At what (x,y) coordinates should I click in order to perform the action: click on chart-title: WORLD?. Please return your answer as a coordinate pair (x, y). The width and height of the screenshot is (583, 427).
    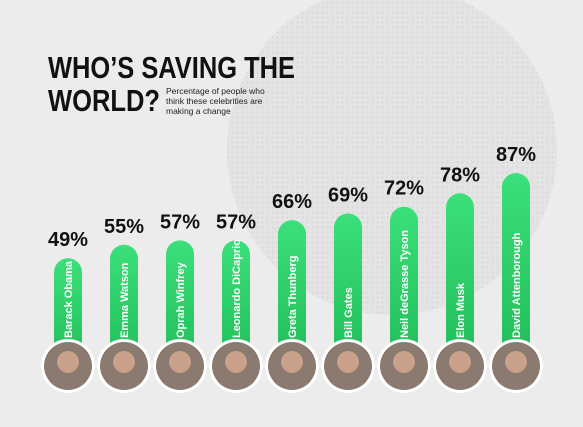
    Looking at the image, I should click on (104, 100).